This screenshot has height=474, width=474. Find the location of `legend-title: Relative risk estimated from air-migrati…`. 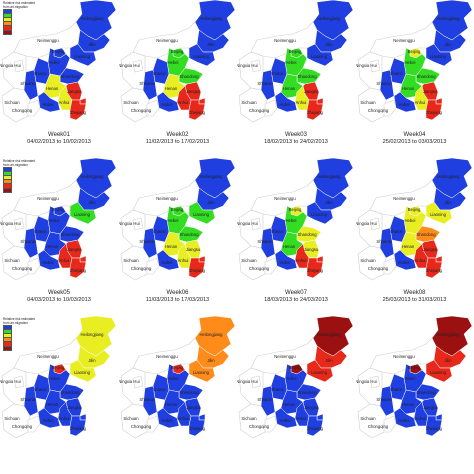

legend-title: Relative risk estimated from air-migrati… is located at coordinates (19, 321).